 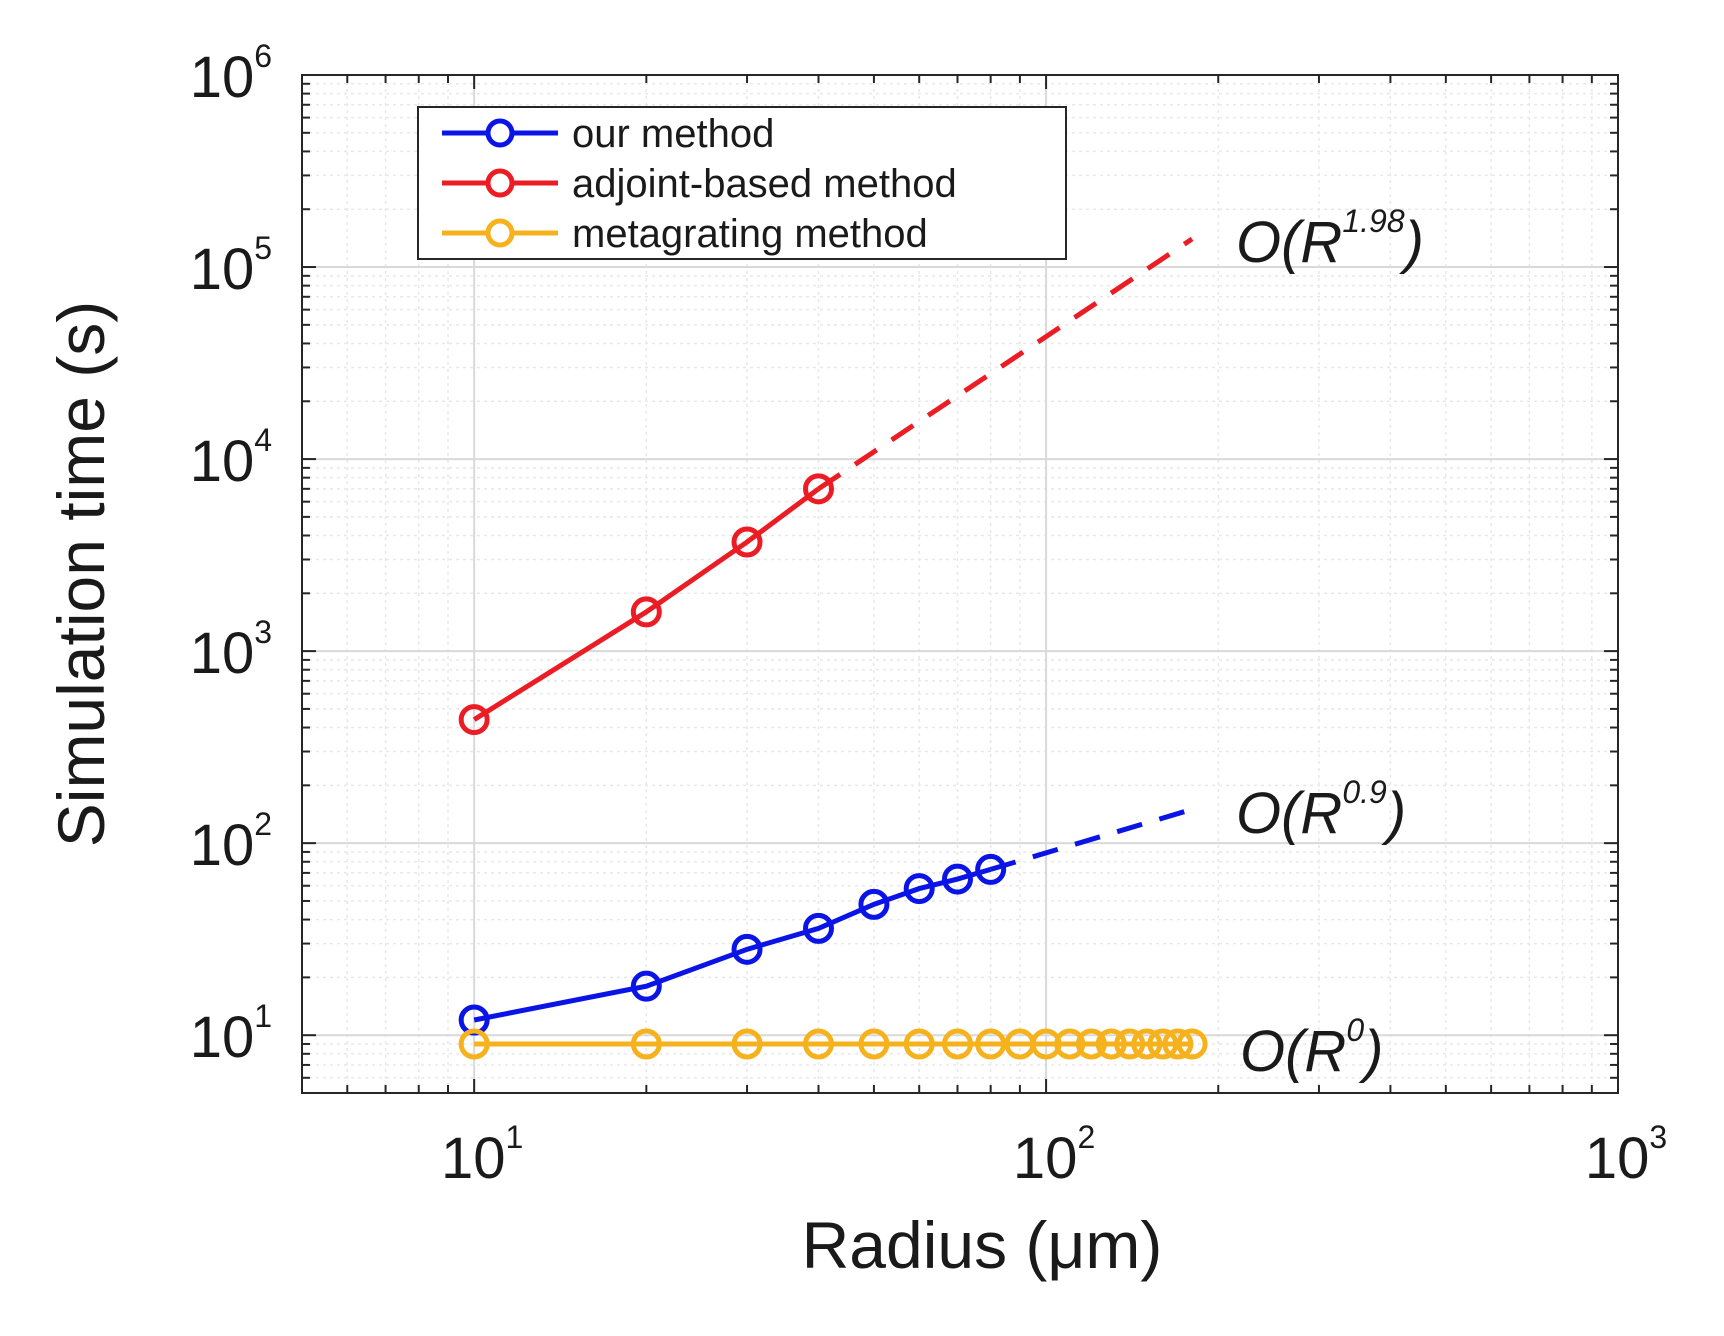 I want to click on y-tick-label: 10², so click(x=231, y=842).